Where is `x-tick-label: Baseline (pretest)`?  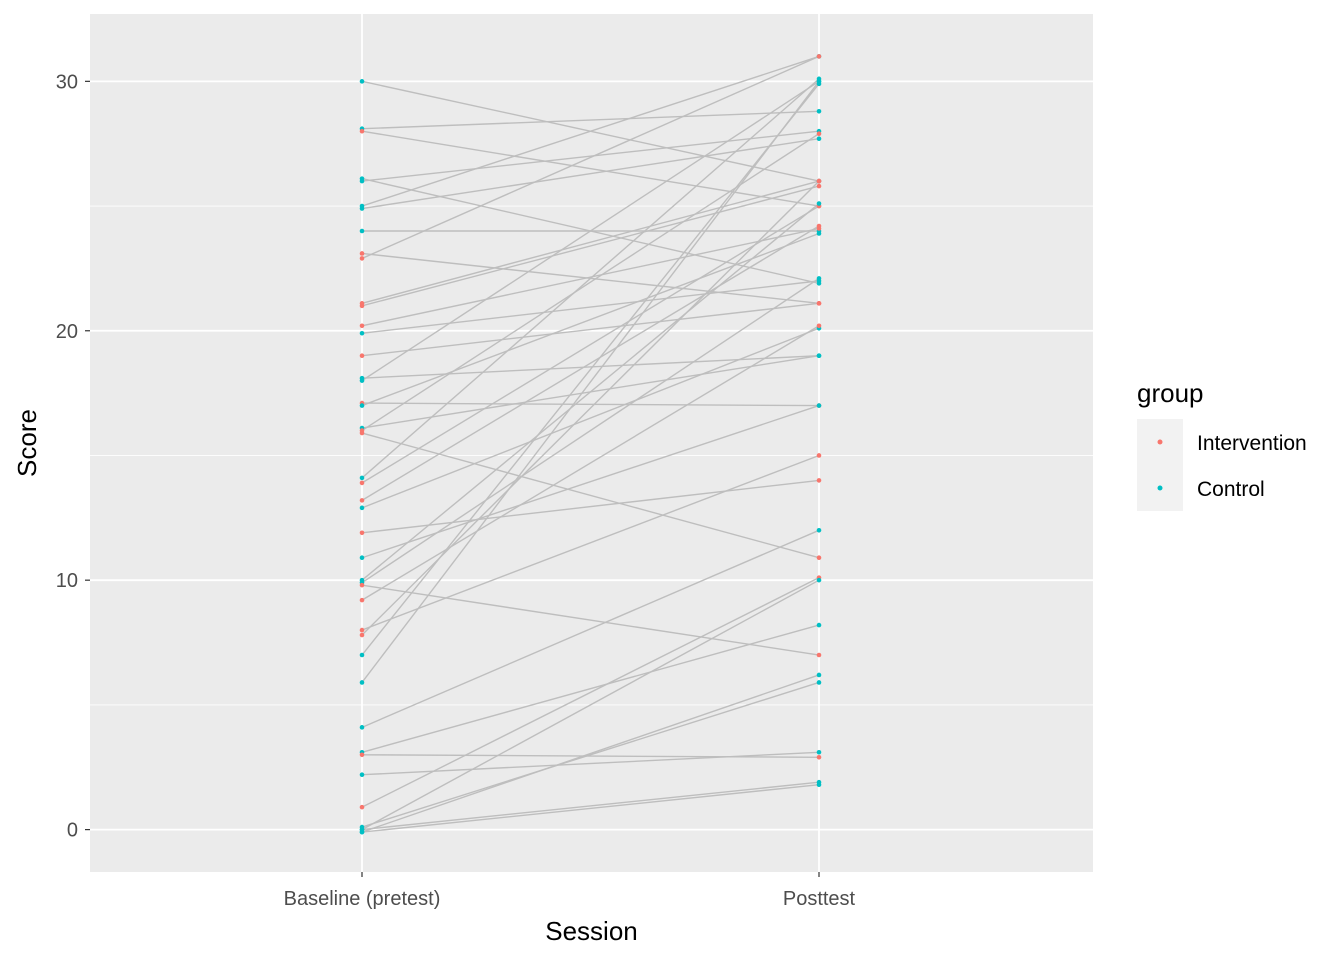
x-tick-label: Baseline (pretest) is located at coordinates (362, 899).